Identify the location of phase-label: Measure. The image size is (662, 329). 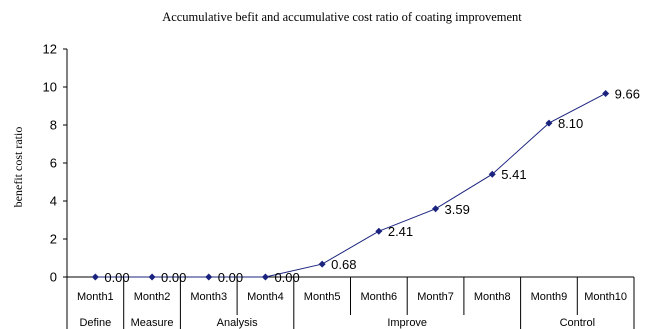
(152, 323).